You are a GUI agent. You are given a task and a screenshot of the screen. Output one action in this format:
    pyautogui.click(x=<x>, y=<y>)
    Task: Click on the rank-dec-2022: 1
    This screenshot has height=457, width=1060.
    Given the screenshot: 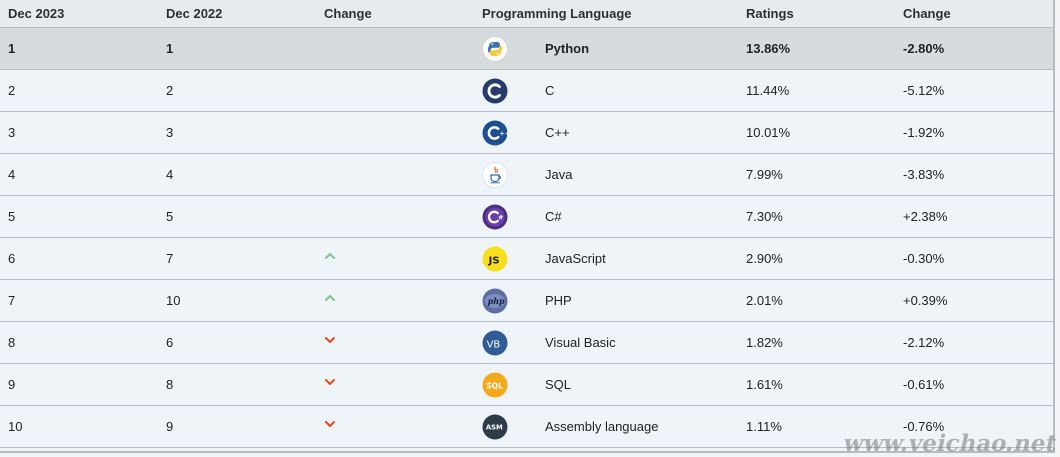 What is the action you would take?
    pyautogui.click(x=170, y=48)
    